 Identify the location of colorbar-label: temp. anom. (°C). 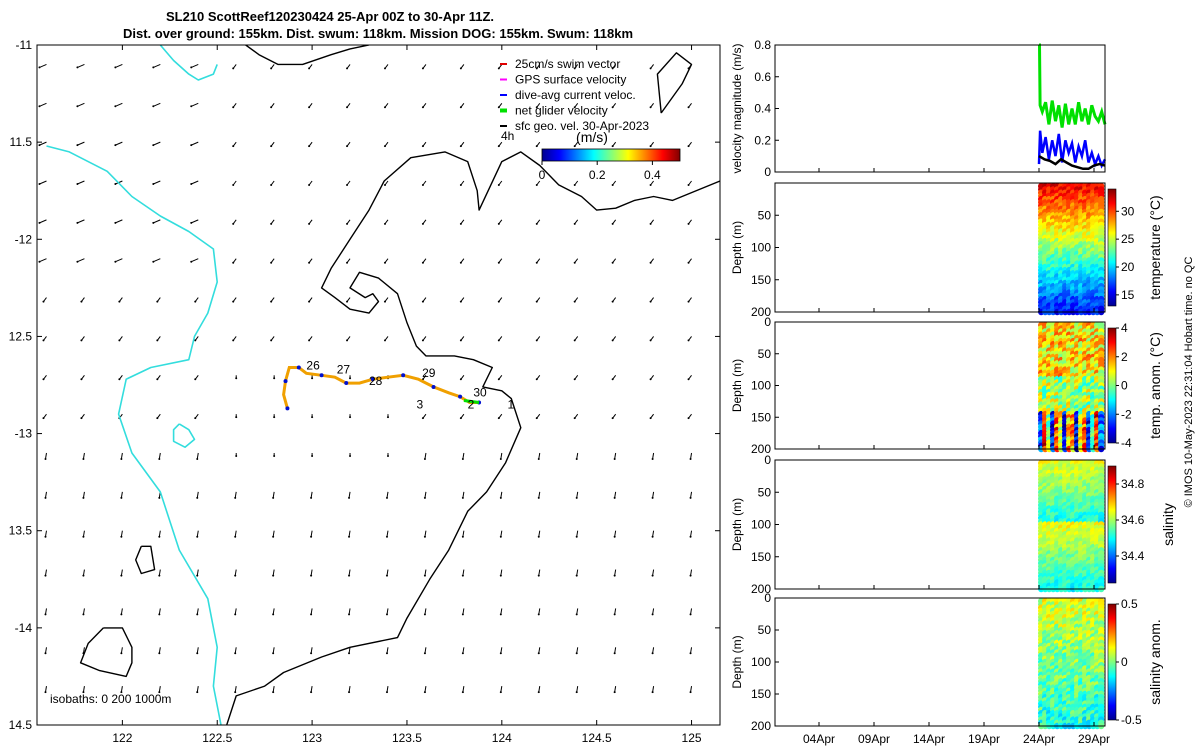
(1155, 385).